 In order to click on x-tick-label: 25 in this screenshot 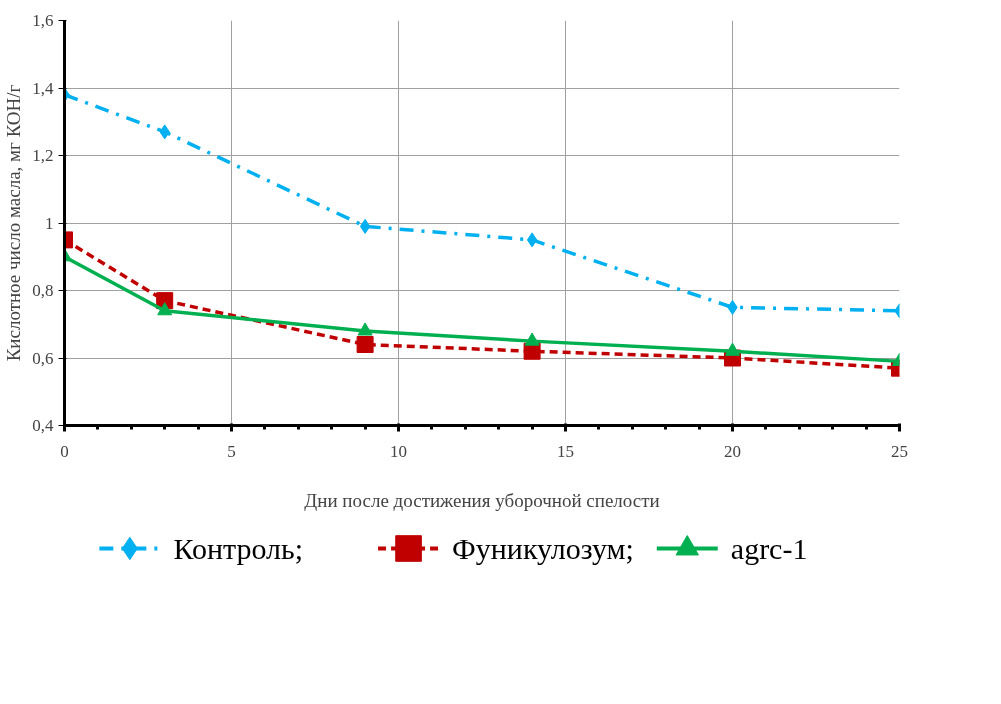, I will do `click(899, 451)`.